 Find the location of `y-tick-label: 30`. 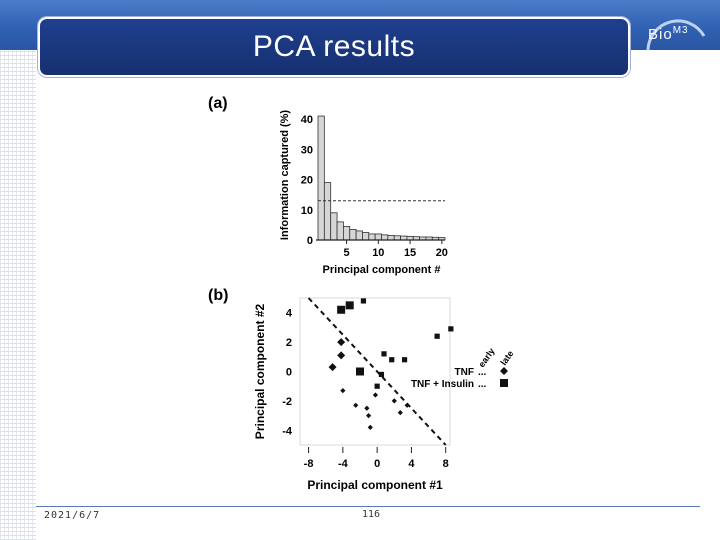

y-tick-label: 30 is located at coordinates (307, 150).